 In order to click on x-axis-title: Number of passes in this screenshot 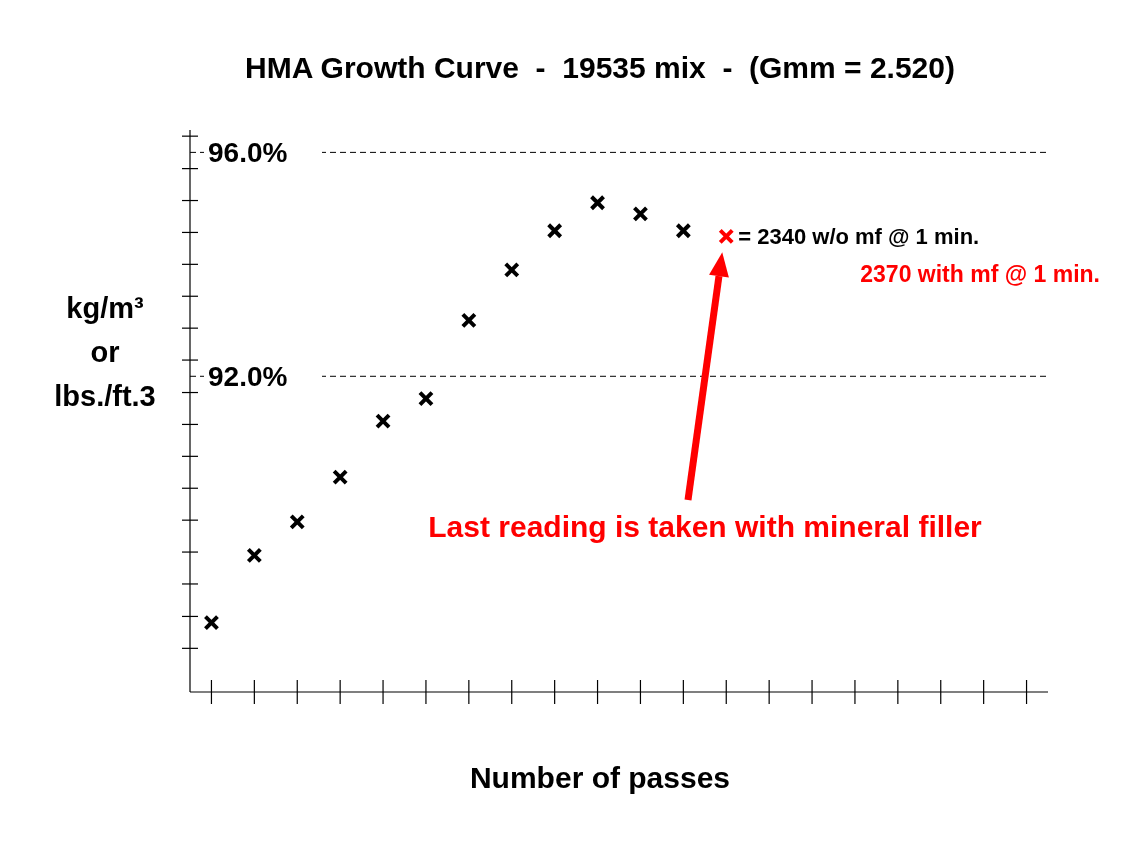, I will do `click(600, 777)`.